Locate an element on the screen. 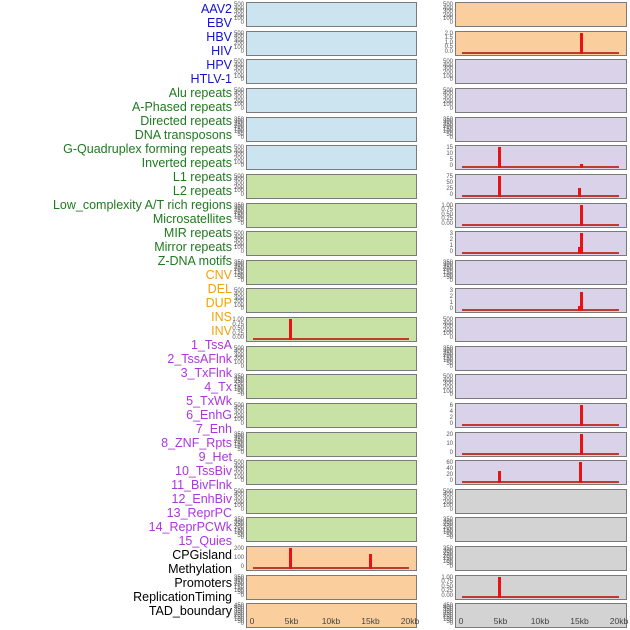 The width and height of the screenshot is (630, 630). track-panel-11_BivFlnk is located at coordinates (541, 358).